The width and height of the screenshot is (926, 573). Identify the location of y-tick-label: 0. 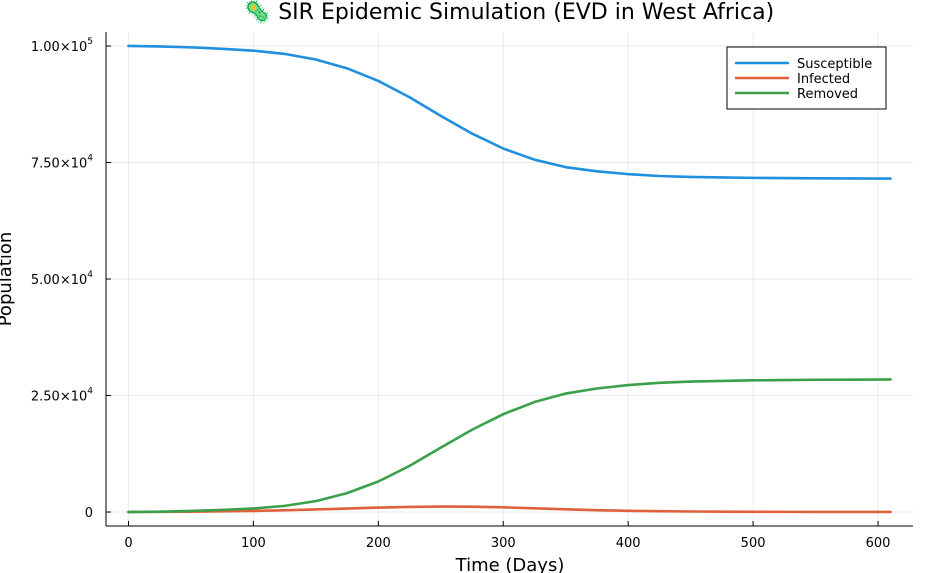
(89, 513).